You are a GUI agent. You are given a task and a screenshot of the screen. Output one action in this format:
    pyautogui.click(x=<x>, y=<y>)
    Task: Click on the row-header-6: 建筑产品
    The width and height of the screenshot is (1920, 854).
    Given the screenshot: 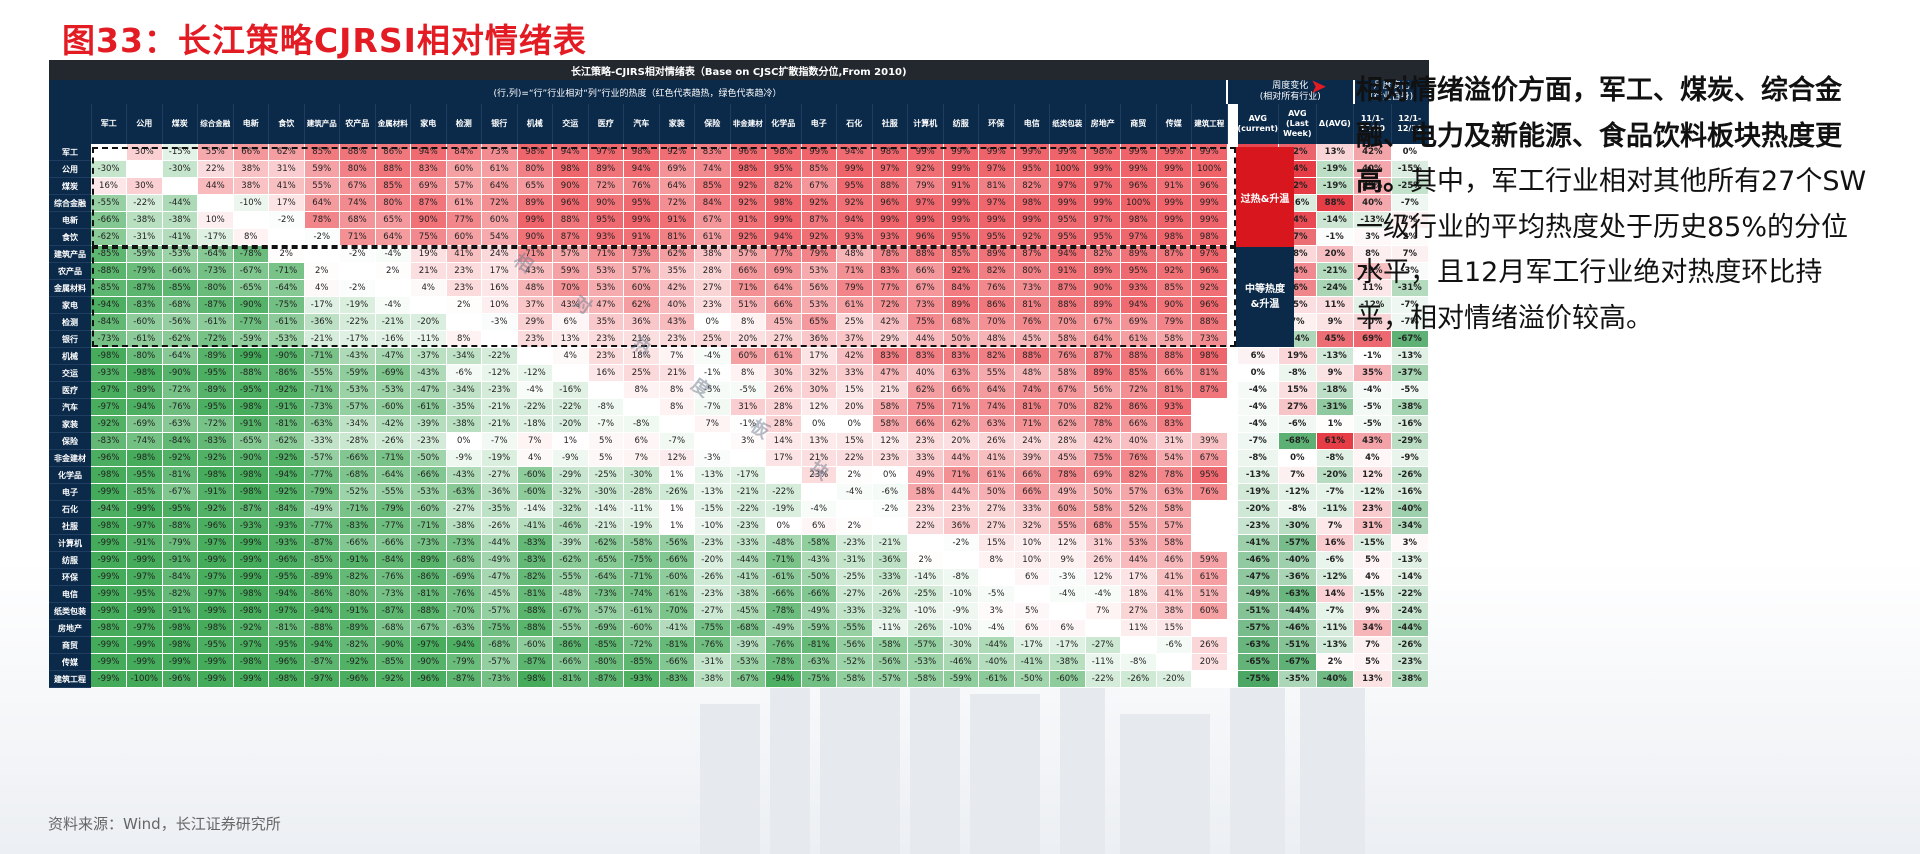 What is the action you would take?
    pyautogui.click(x=70, y=254)
    